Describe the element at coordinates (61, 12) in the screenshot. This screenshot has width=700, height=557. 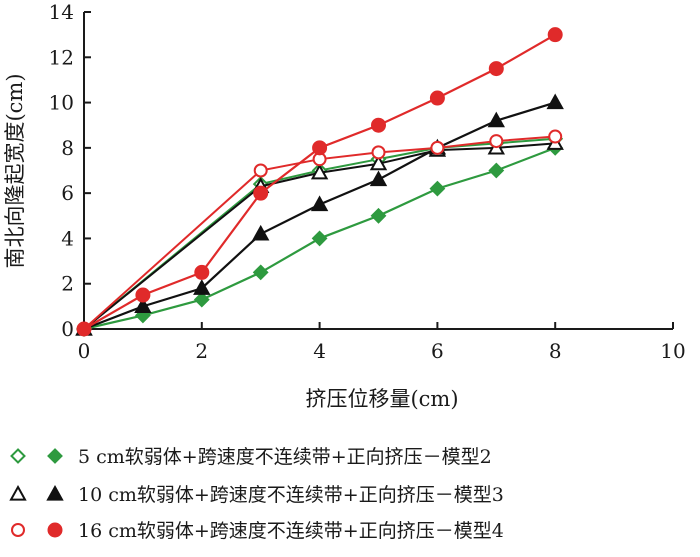
I see `y-tick-label: 14` at that location.